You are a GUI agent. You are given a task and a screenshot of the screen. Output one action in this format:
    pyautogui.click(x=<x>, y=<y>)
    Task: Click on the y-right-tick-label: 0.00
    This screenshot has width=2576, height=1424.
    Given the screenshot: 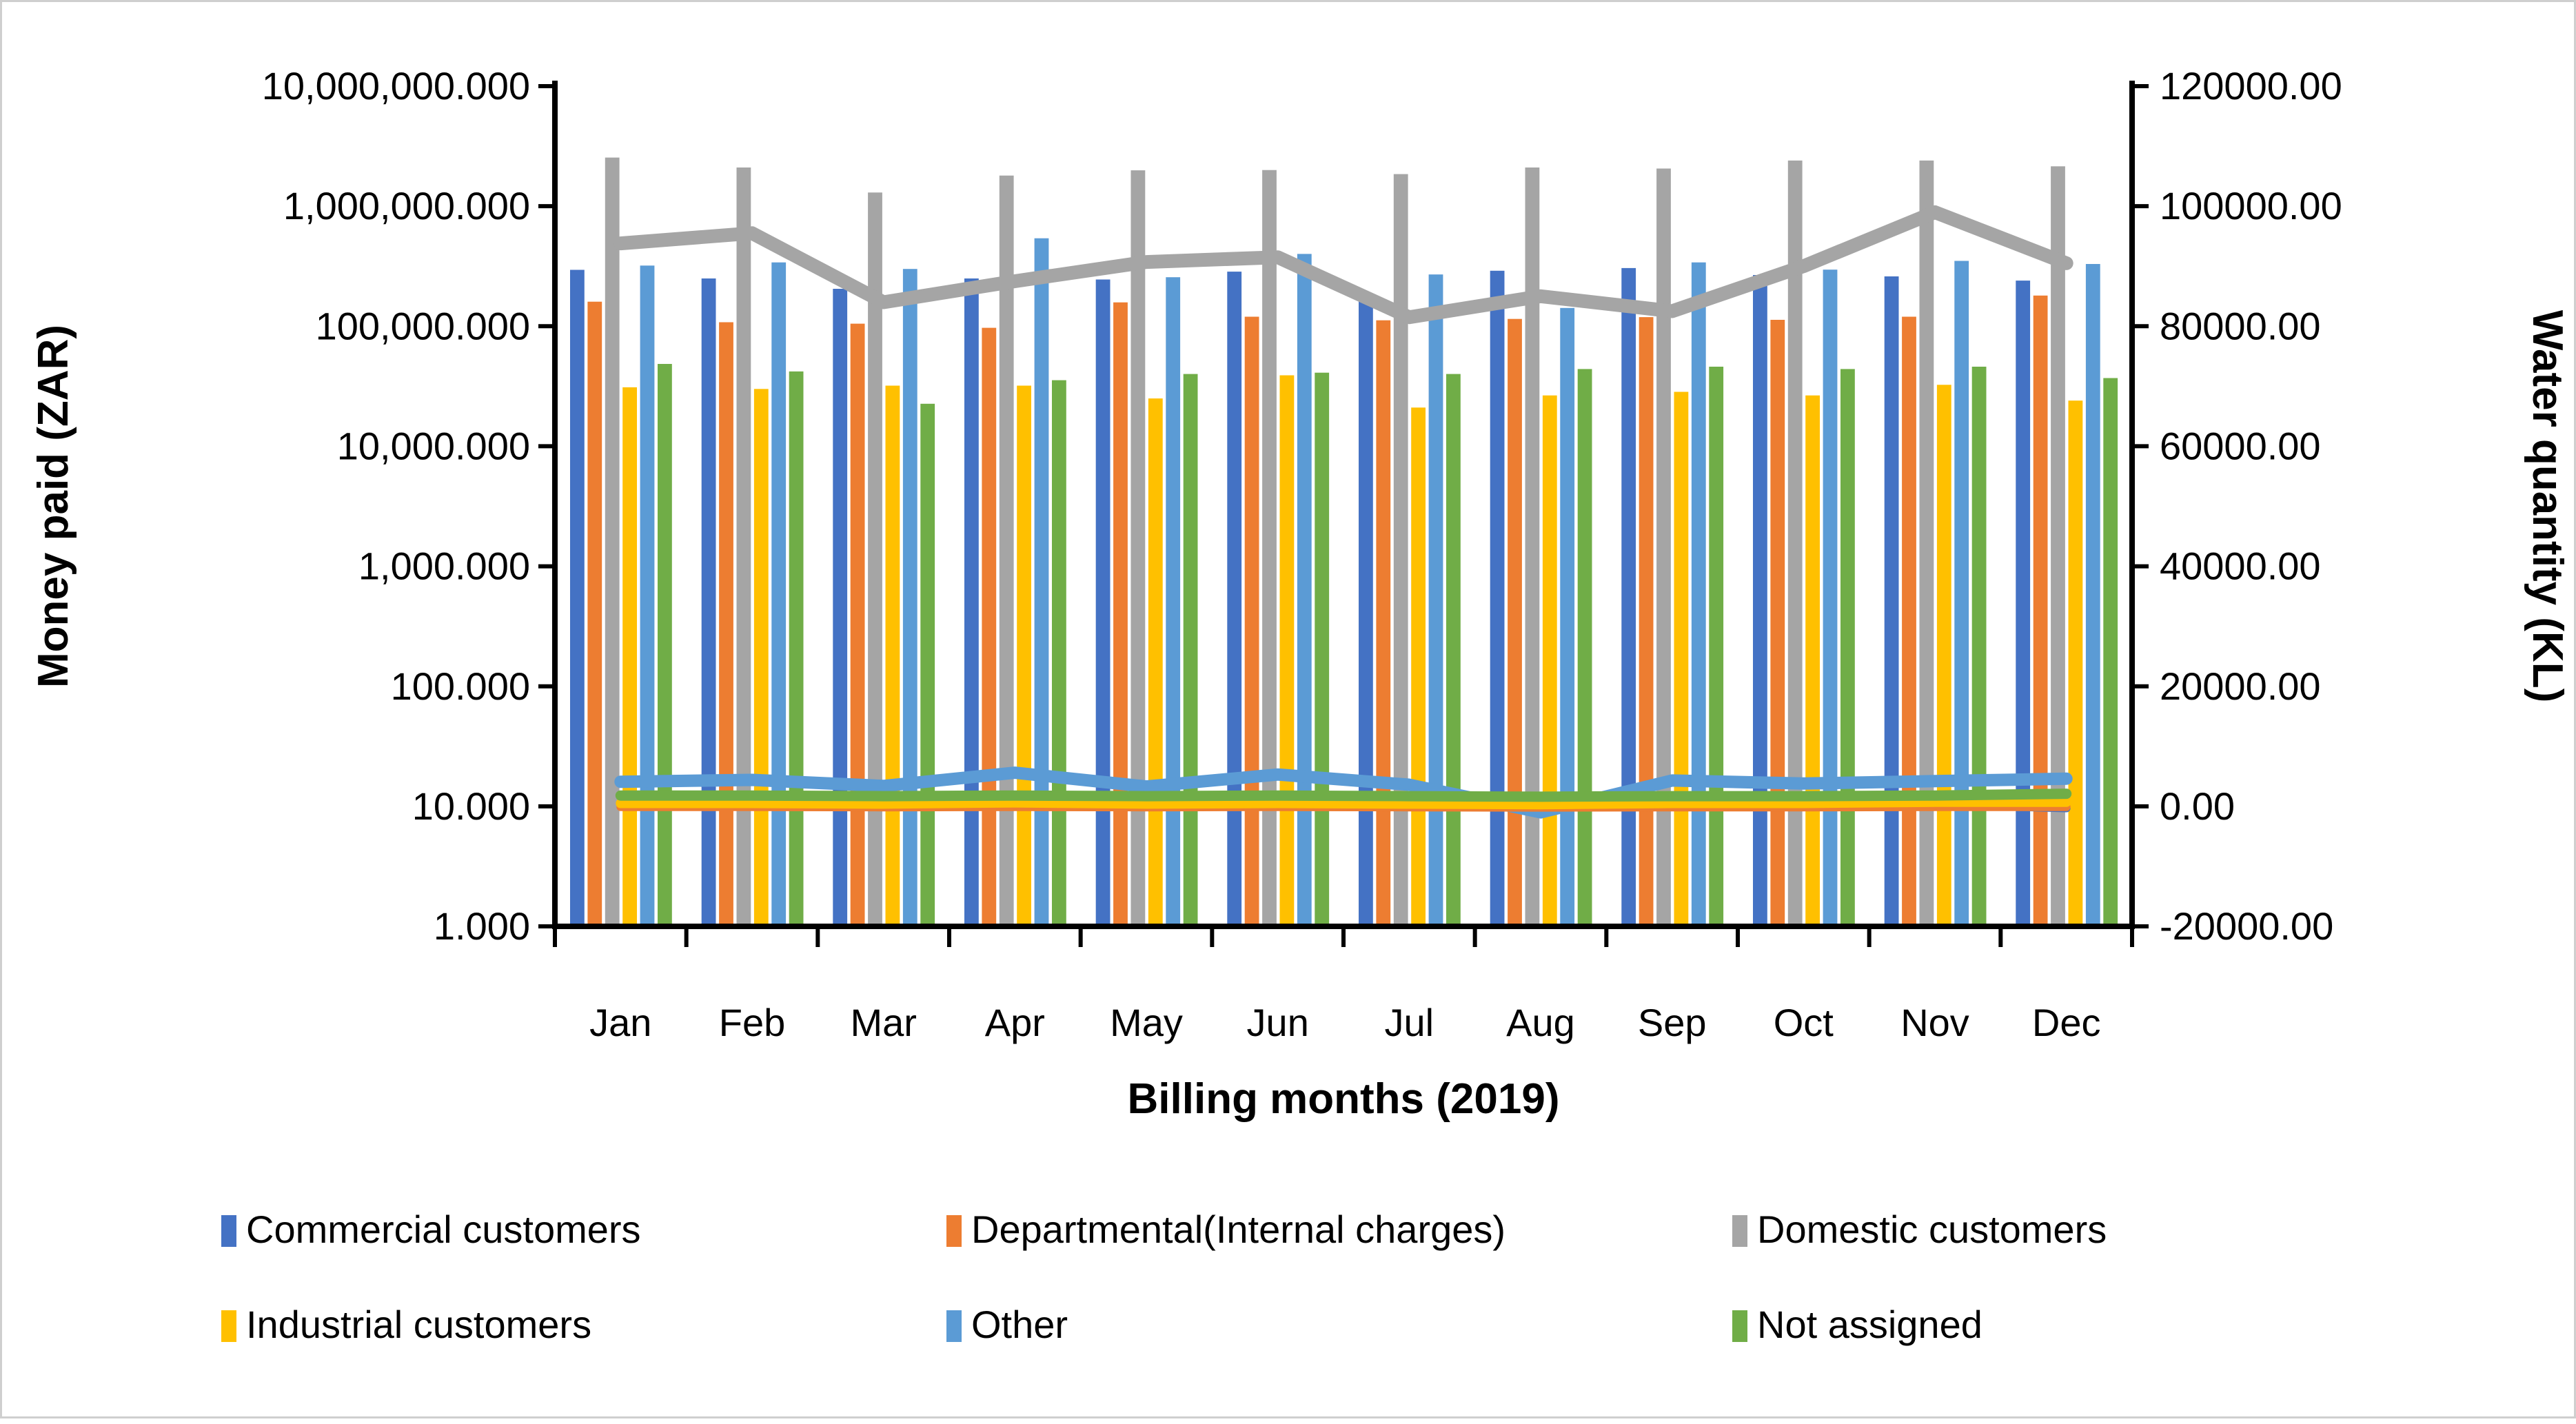 What is the action you would take?
    pyautogui.click(x=2197, y=806)
    